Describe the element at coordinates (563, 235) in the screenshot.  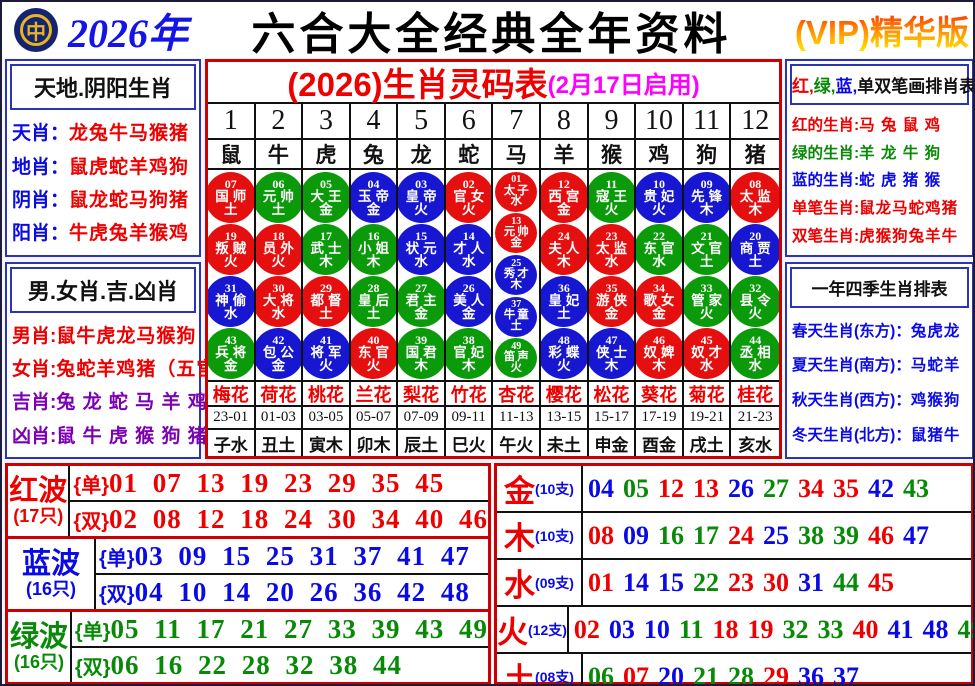
I see `ball-number: 24` at that location.